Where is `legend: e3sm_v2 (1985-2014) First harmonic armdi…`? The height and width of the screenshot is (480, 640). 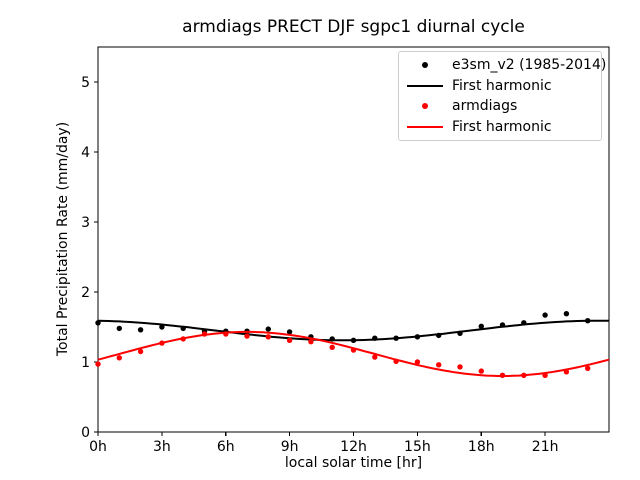
legend: e3sm_v2 (1985-2014) First harmonic armdi… is located at coordinates (502, 96).